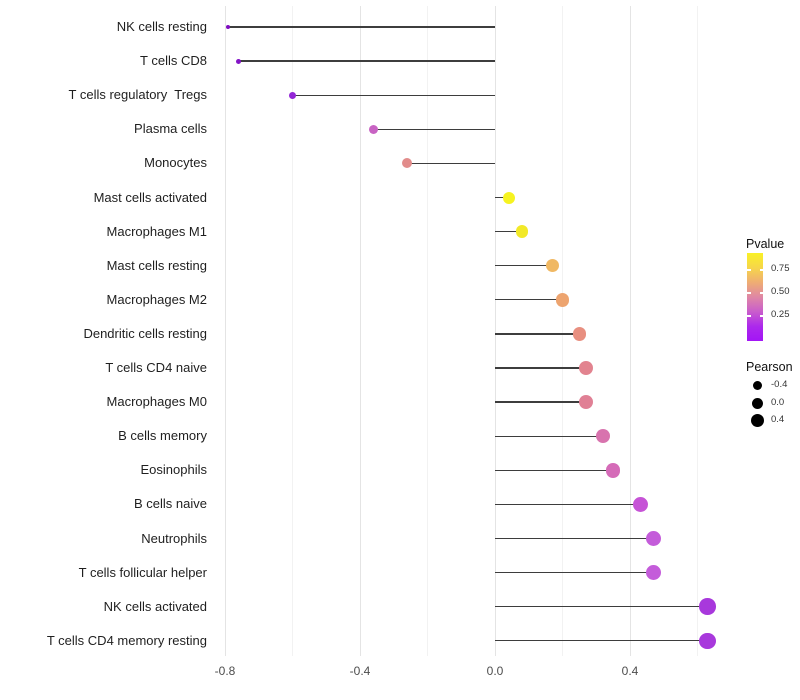  I want to click on pearson-legend-title: Pearson, so click(769, 367).